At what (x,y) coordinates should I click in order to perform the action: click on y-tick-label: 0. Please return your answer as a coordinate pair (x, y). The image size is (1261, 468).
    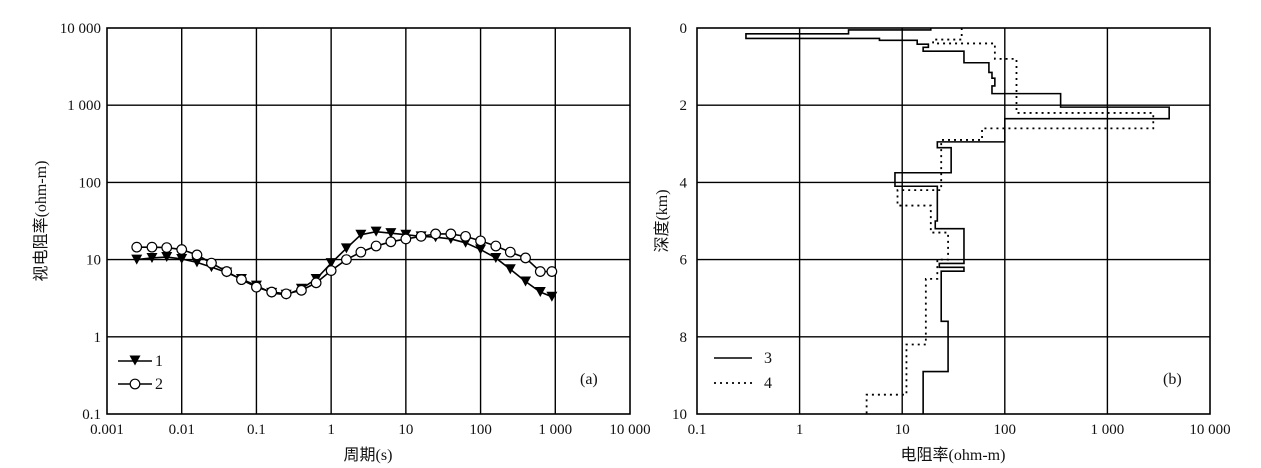
    Looking at the image, I should click on (684, 29).